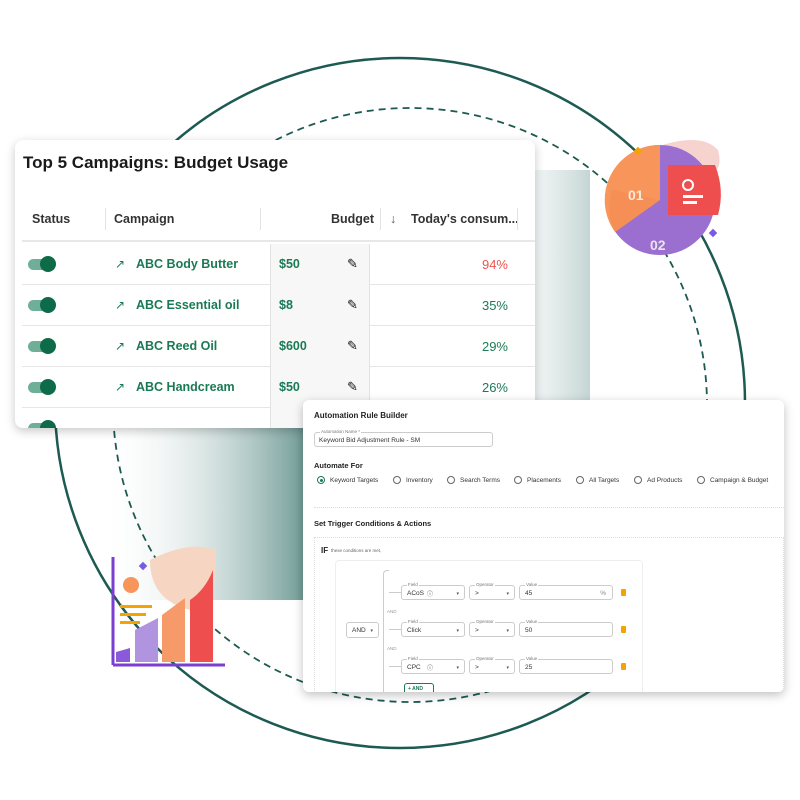  I want to click on option-label: Keyword Targets, so click(354, 480).